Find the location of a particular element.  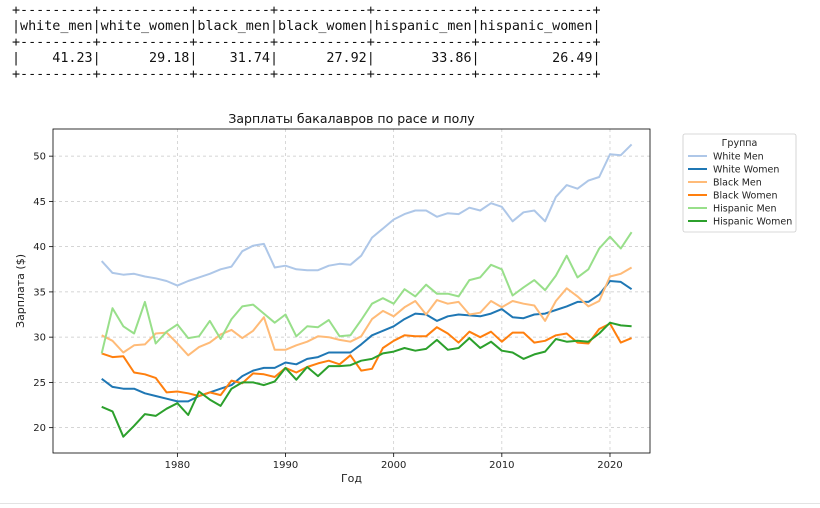

y-tick-label: 20 is located at coordinates (39, 428).